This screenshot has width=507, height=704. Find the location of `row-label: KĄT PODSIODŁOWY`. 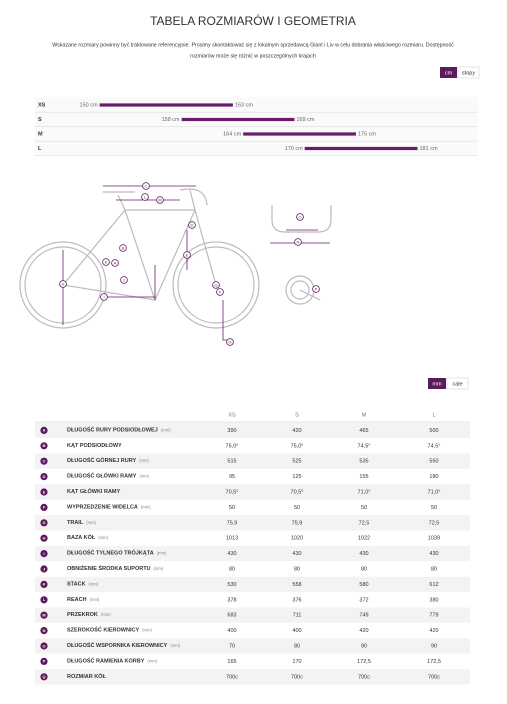

row-label: KĄT PODSIODŁOWY is located at coordinates (94, 446).